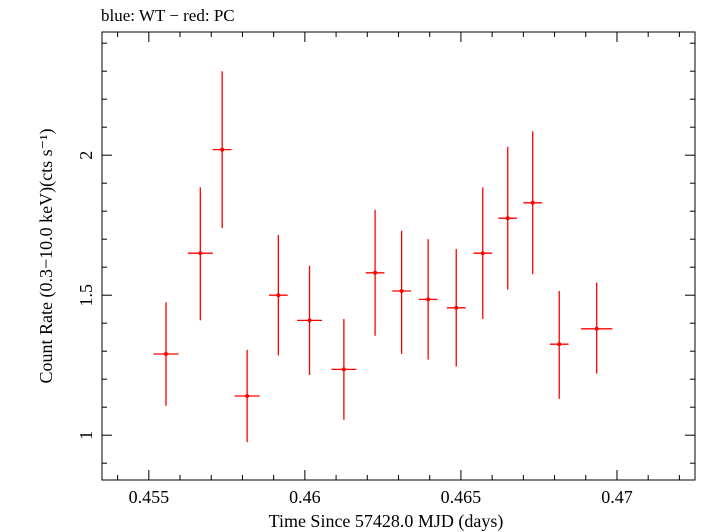 Image resolution: width=709 pixels, height=532 pixels. Describe the element at coordinates (617, 497) in the screenshot. I see `x-tick-label: 0.47` at that location.